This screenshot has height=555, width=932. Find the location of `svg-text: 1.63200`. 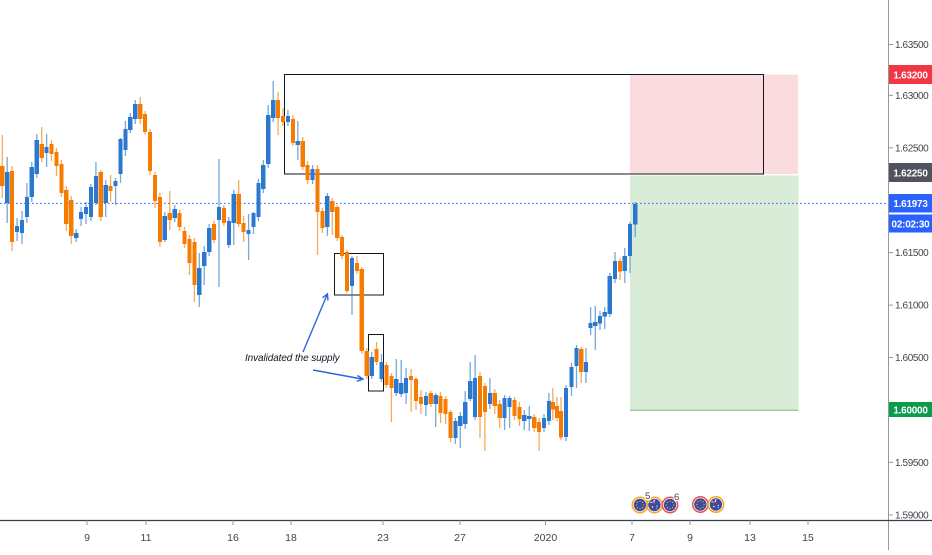

svg-text: 1.63200 is located at coordinates (910, 75).